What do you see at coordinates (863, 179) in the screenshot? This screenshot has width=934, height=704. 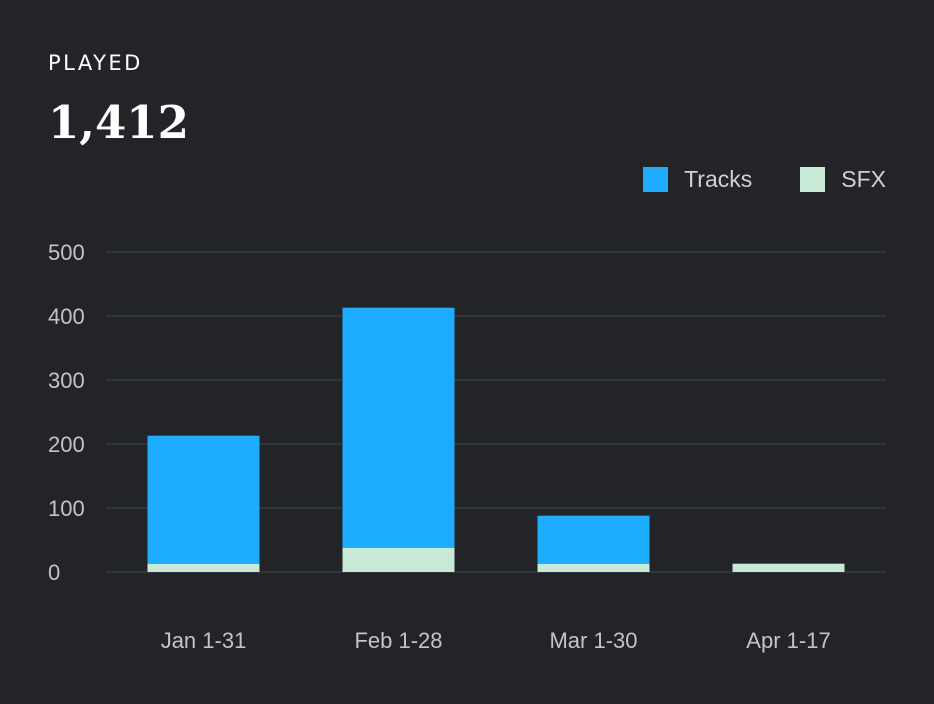 I see `legend-label-sfx: SFX` at bounding box center [863, 179].